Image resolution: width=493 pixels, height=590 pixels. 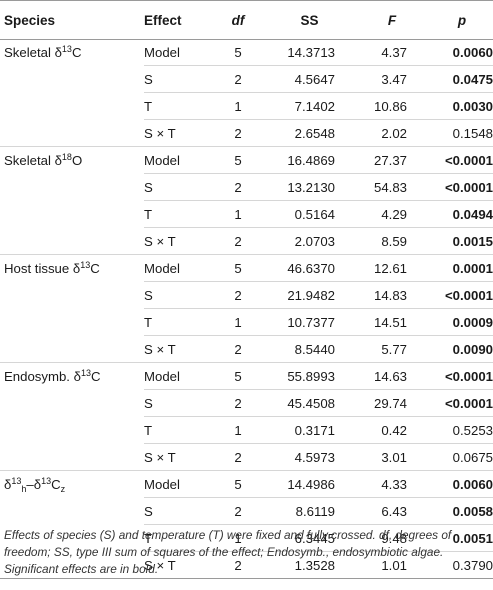 What do you see at coordinates (460, 241) in the screenshot?
I see `p-cell: 0.0015` at bounding box center [460, 241].